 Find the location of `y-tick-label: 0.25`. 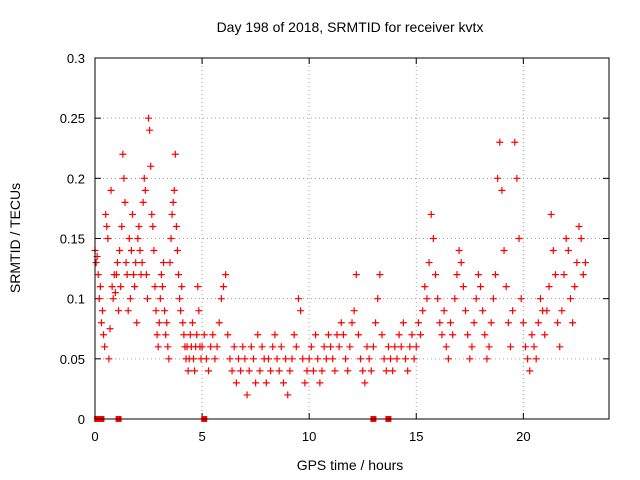

y-tick-label: 0.25 is located at coordinates (72, 118).